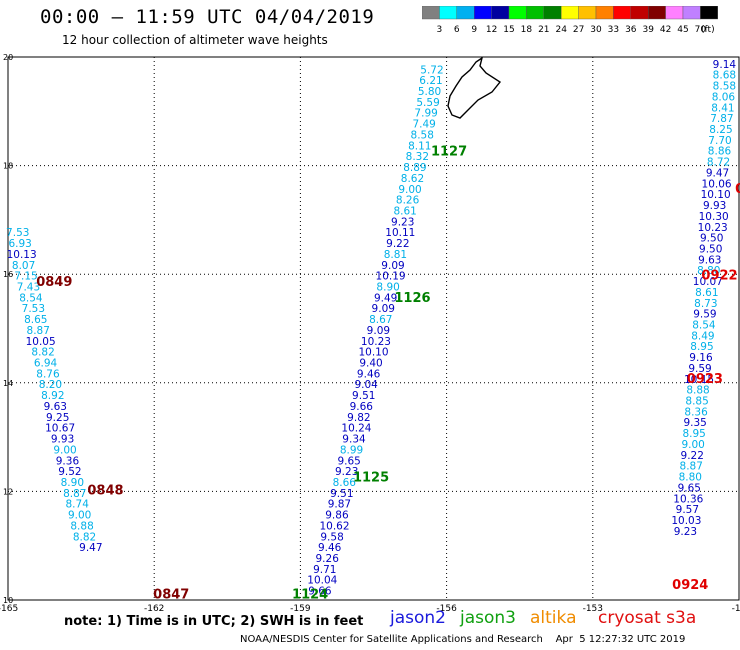  Describe the element at coordinates (720, 130) in the screenshot. I see `wave-height-value: 8.25` at that location.